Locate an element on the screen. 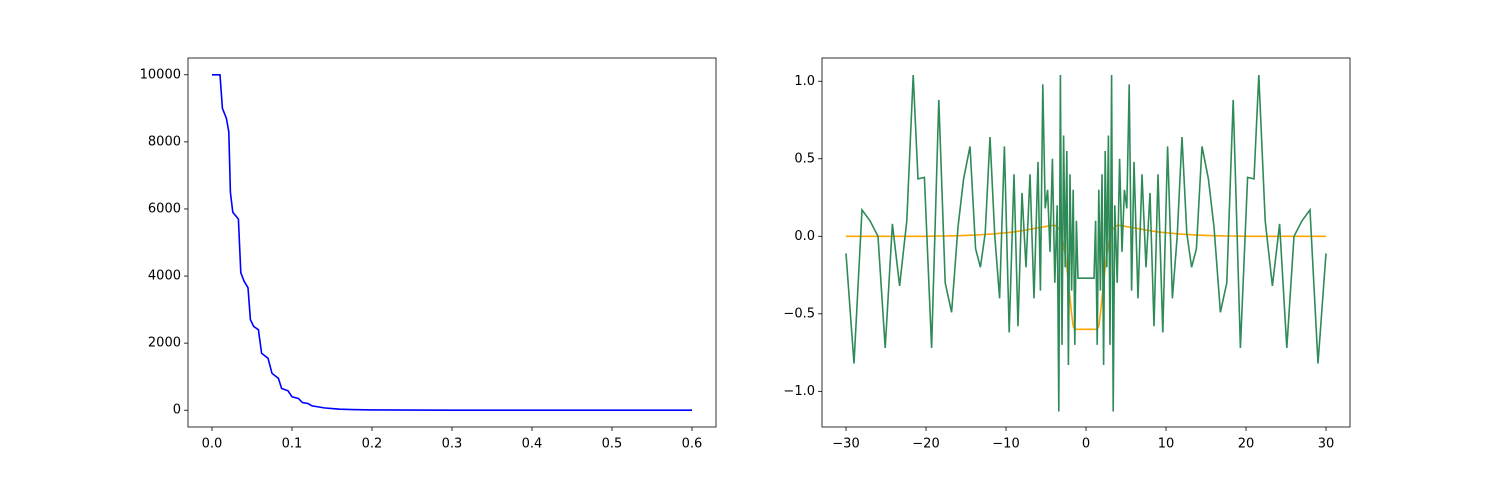 The image size is (1500, 480). y-tick-label: 0.0 is located at coordinates (804, 236).